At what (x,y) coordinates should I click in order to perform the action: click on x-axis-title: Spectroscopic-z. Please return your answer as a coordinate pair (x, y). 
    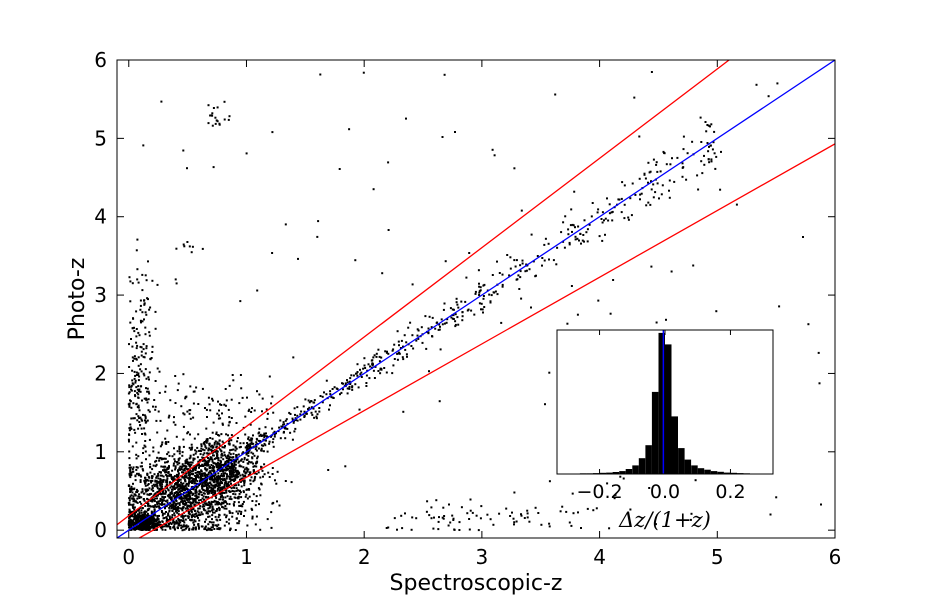
    Looking at the image, I should click on (476, 583).